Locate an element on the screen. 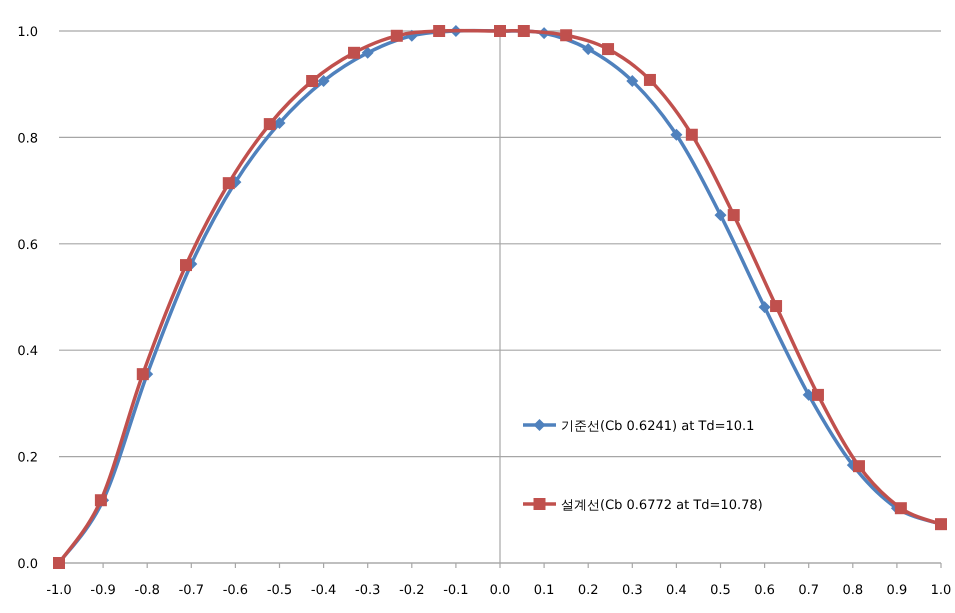 The height and width of the screenshot is (613, 955). x-tick-label: 0.1 is located at coordinates (544, 590).